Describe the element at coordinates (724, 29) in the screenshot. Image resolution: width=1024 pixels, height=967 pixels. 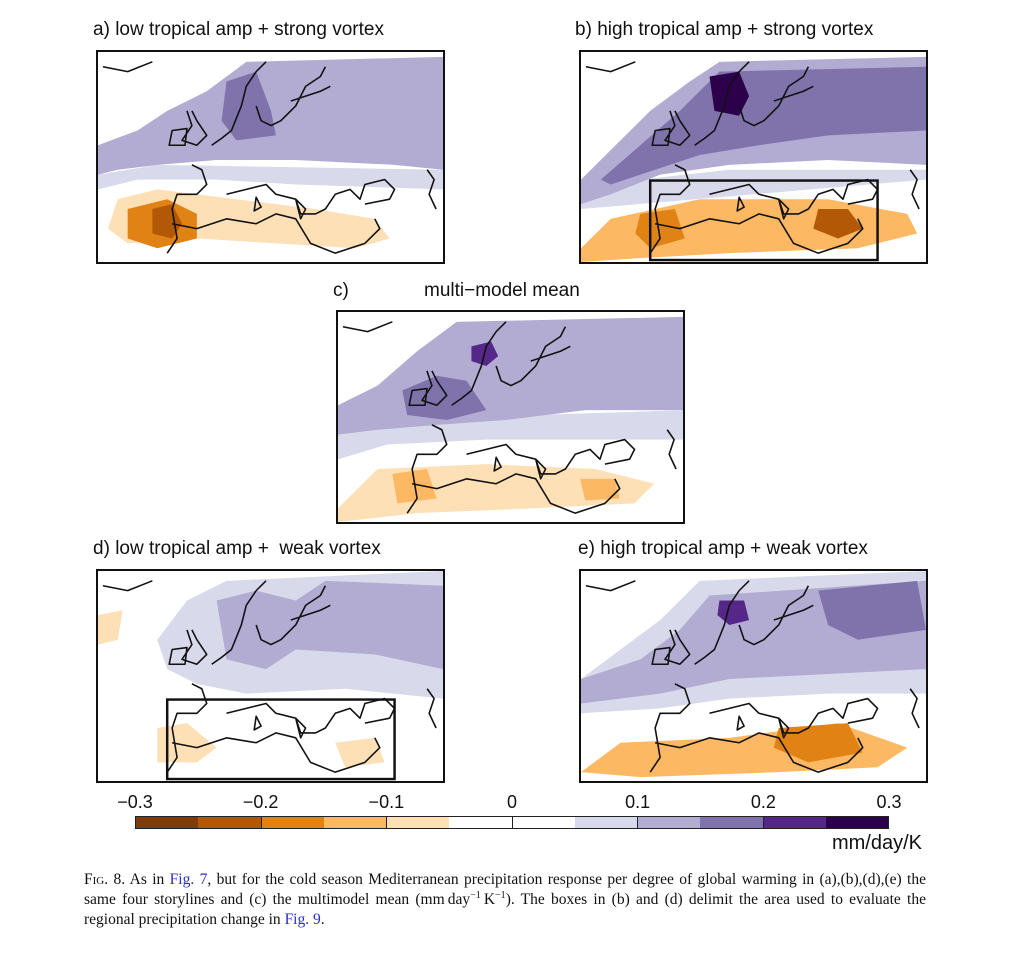
I see `panel-b-title: b) high tropical amp + strong vortex` at that location.